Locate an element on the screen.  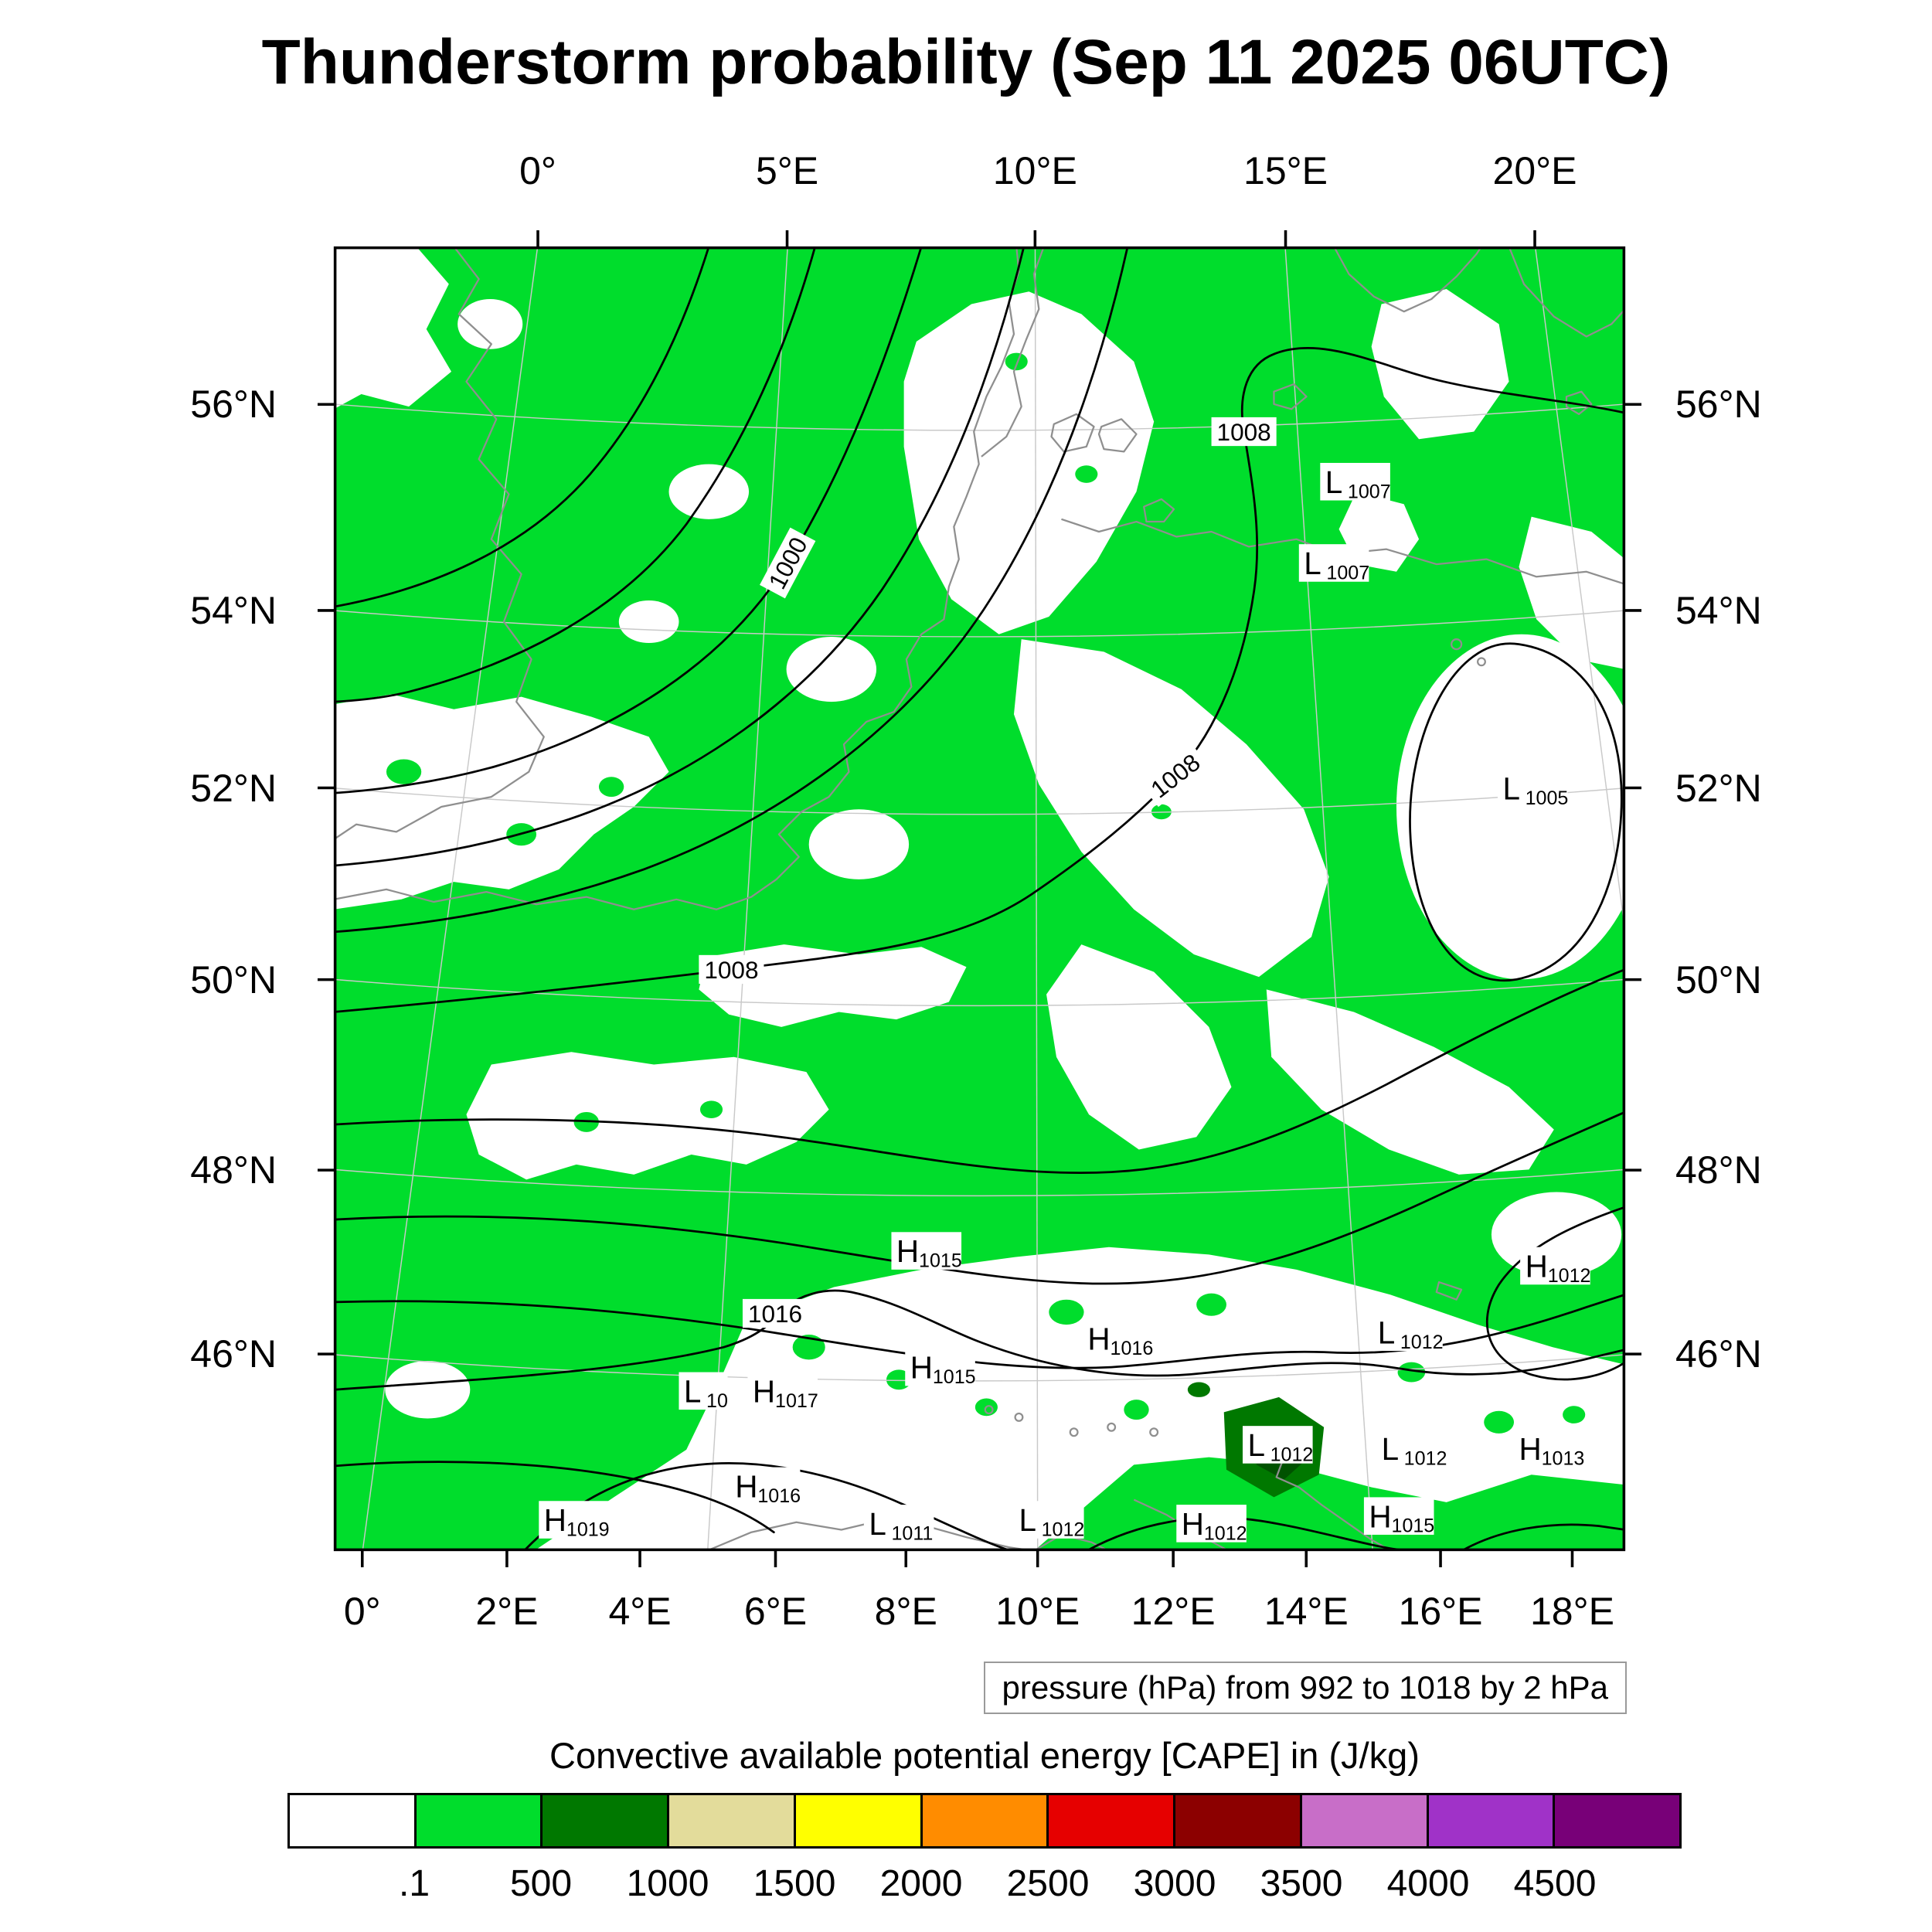
axis-label-bottom: 10°E is located at coordinates (1037, 1612).